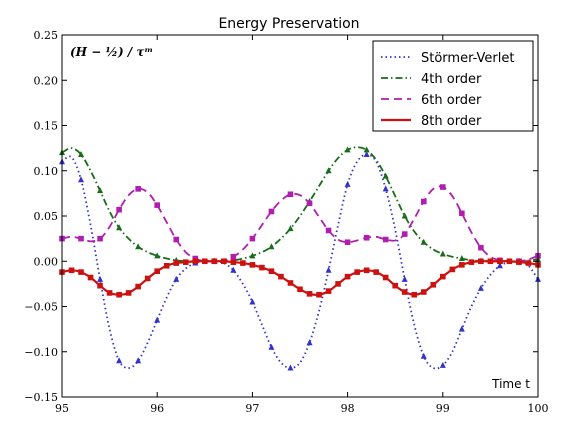  What do you see at coordinates (46, 171) in the screenshot?
I see `y-tick-label: 0.10` at bounding box center [46, 171].